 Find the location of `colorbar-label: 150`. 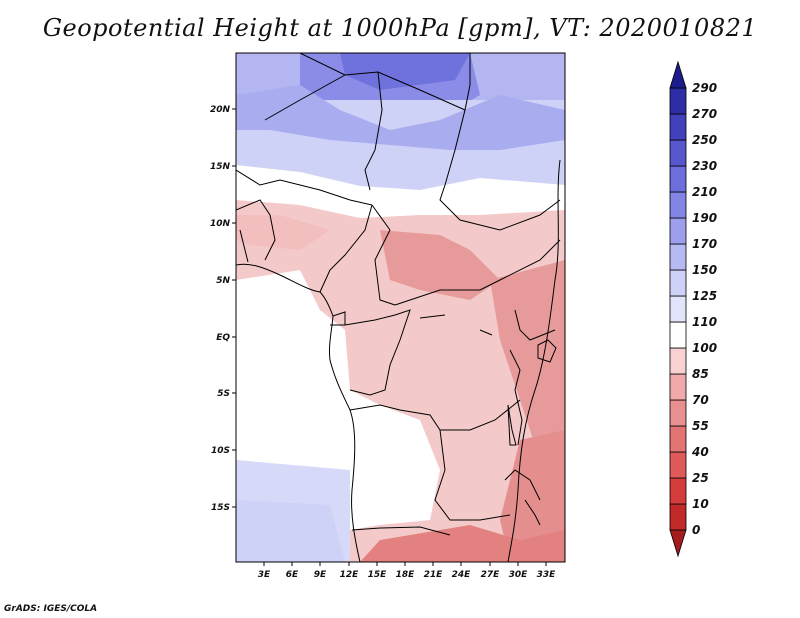

colorbar-label: 150 is located at coordinates (704, 270).